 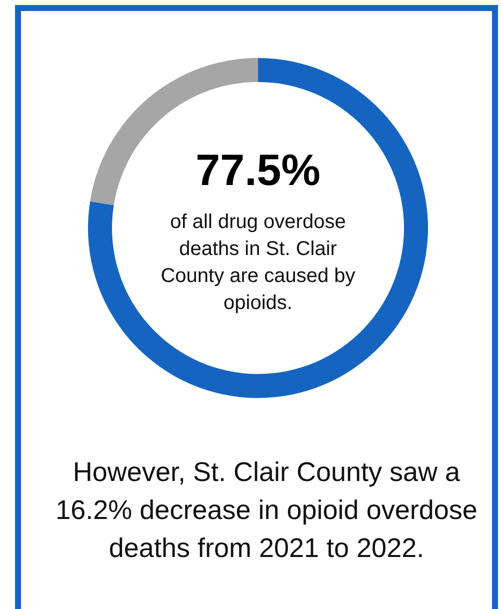 I want to click on text: However, St. Clair County saw a 16.2% decrease in opioid overdose deaths from 2021 to 2022., so click(x=267, y=510).